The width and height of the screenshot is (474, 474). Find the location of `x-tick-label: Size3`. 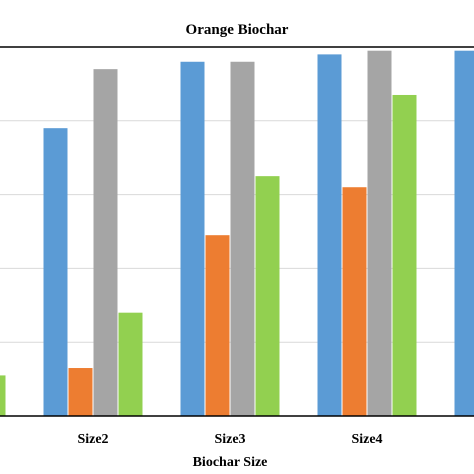

x-tick-label: Size3 is located at coordinates (229, 439).